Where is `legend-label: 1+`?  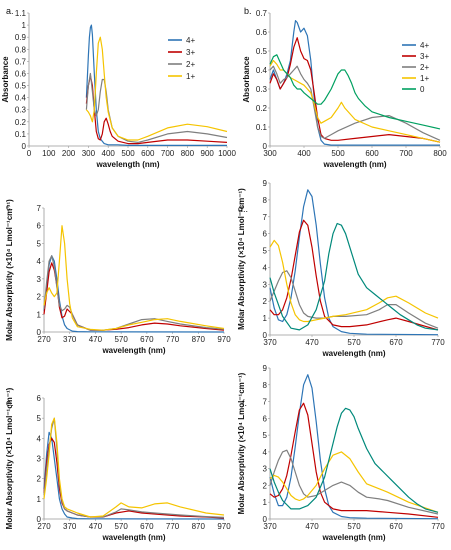
legend-label: 1+ is located at coordinates (190, 76).